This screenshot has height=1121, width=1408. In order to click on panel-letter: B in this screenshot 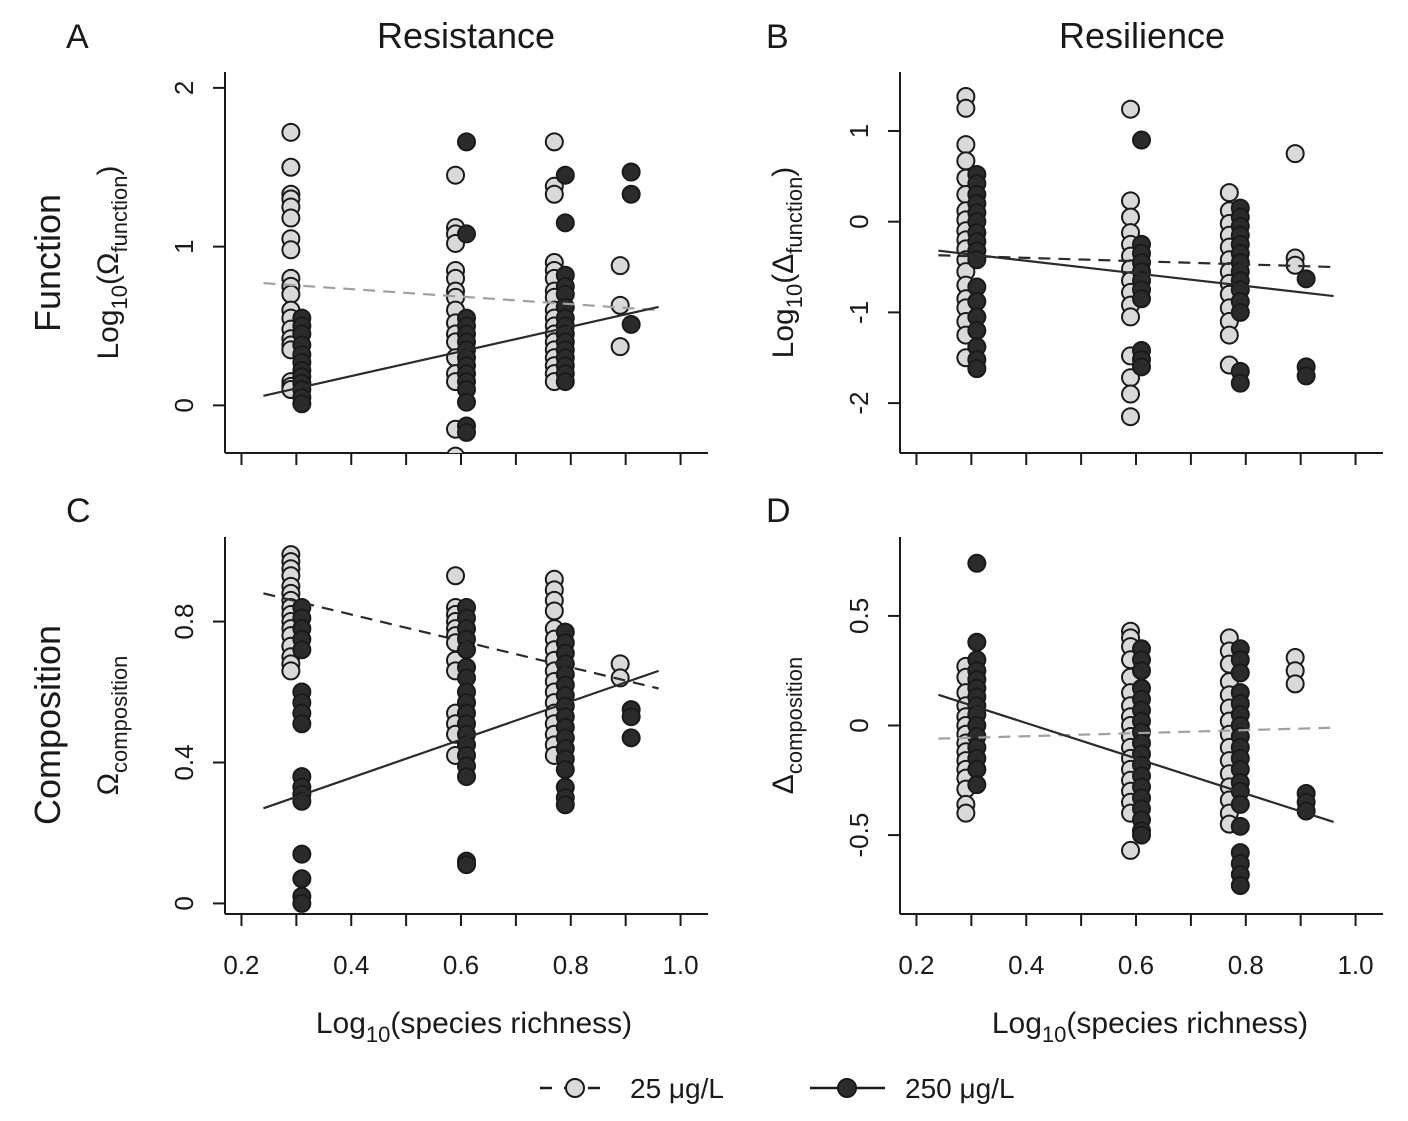, I will do `click(777, 37)`.